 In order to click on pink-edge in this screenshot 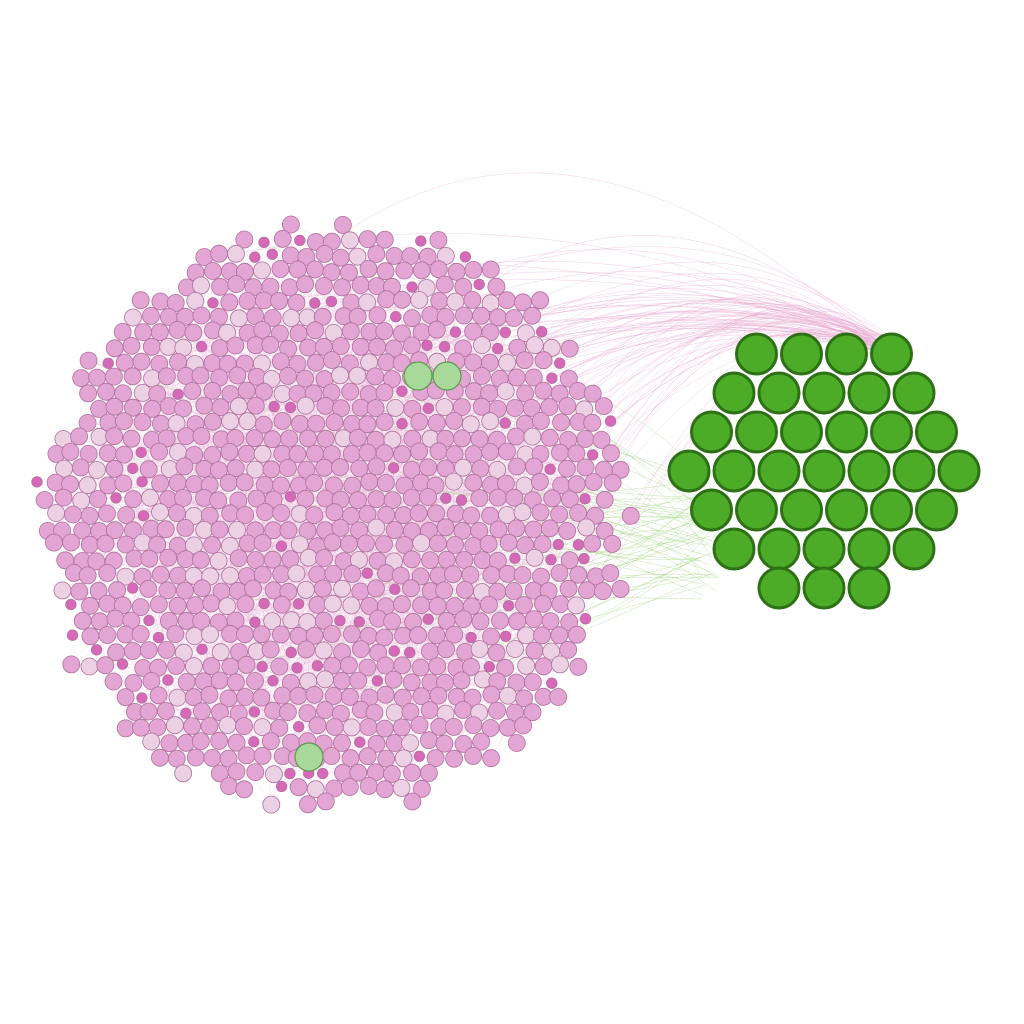, I will do `click(326, 566)`.